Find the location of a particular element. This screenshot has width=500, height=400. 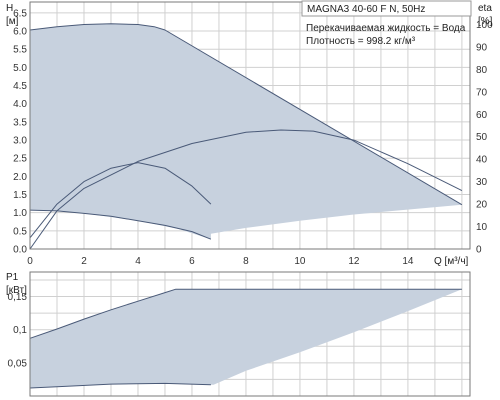

top-y2-tick-label: 90 is located at coordinates (482, 47).